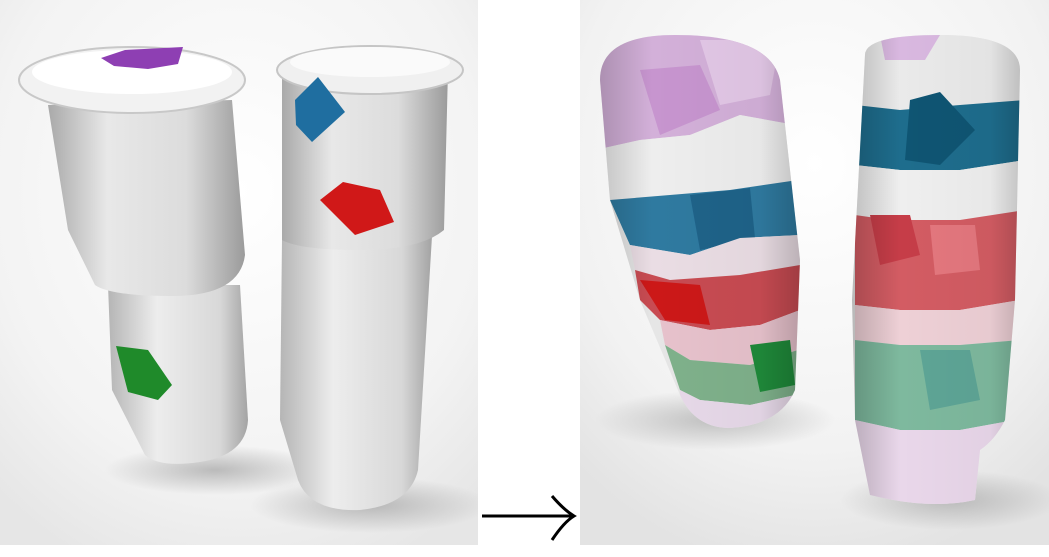 The height and width of the screenshot is (557, 1049). I want to click on purple-seed, so click(142, 58).